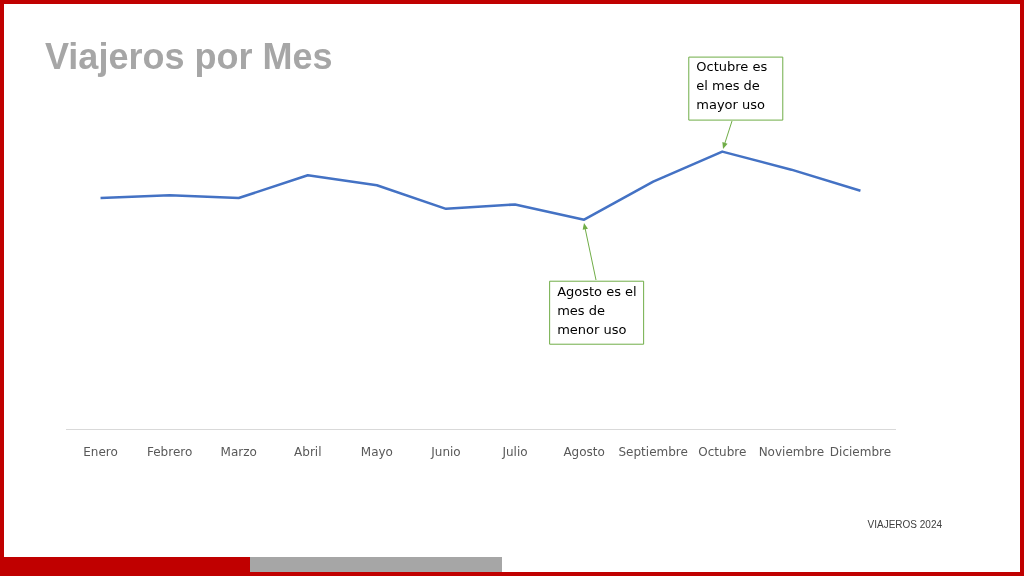 The width and height of the screenshot is (1024, 576). What do you see at coordinates (860, 451) in the screenshot?
I see `x-tick-label: Diciembre` at bounding box center [860, 451].